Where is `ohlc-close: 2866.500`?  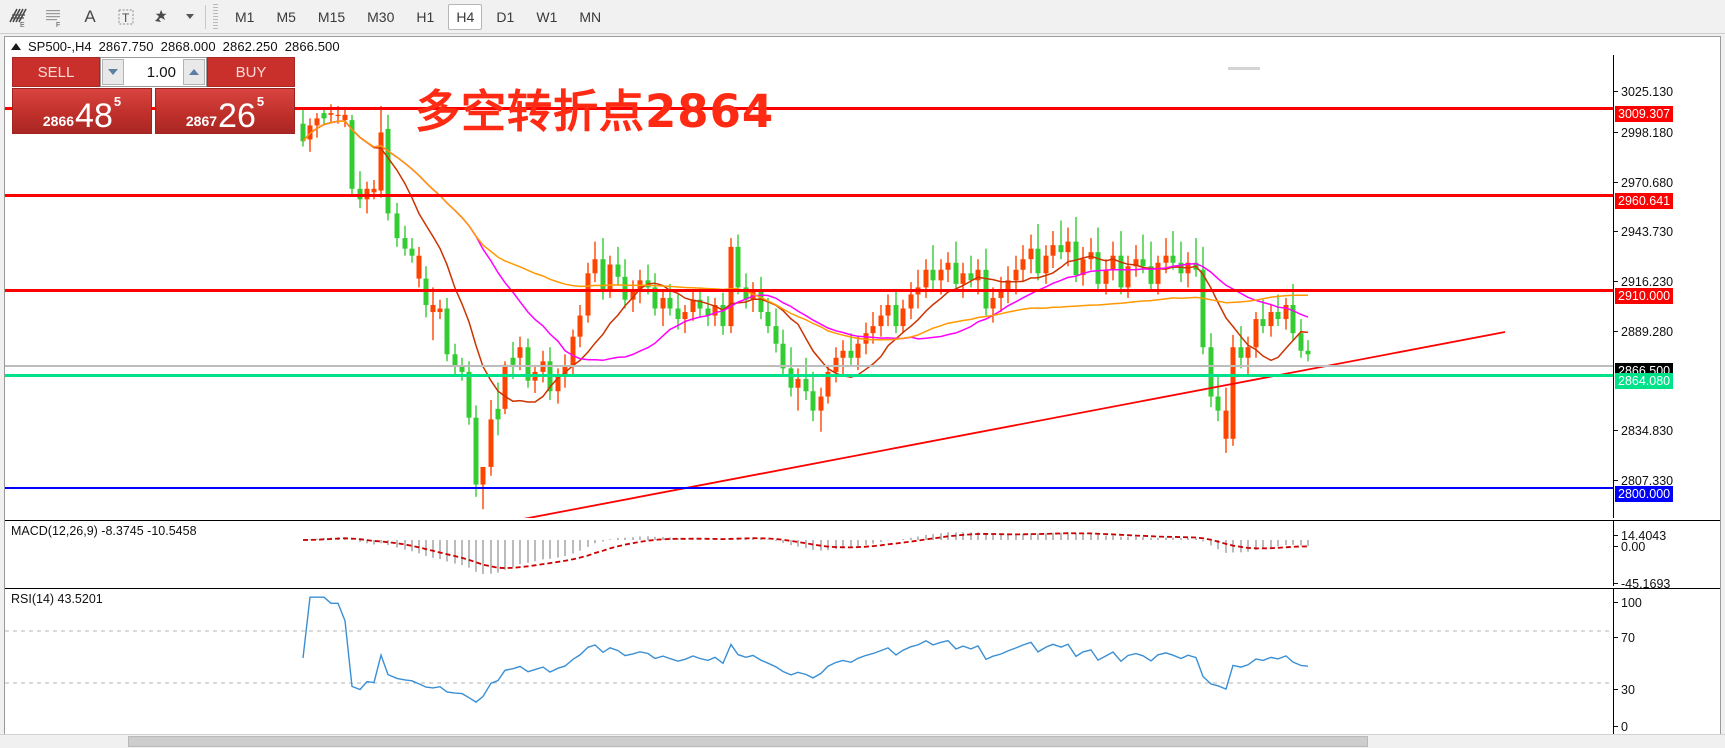
ohlc-close: 2866.500 is located at coordinates (312, 46).